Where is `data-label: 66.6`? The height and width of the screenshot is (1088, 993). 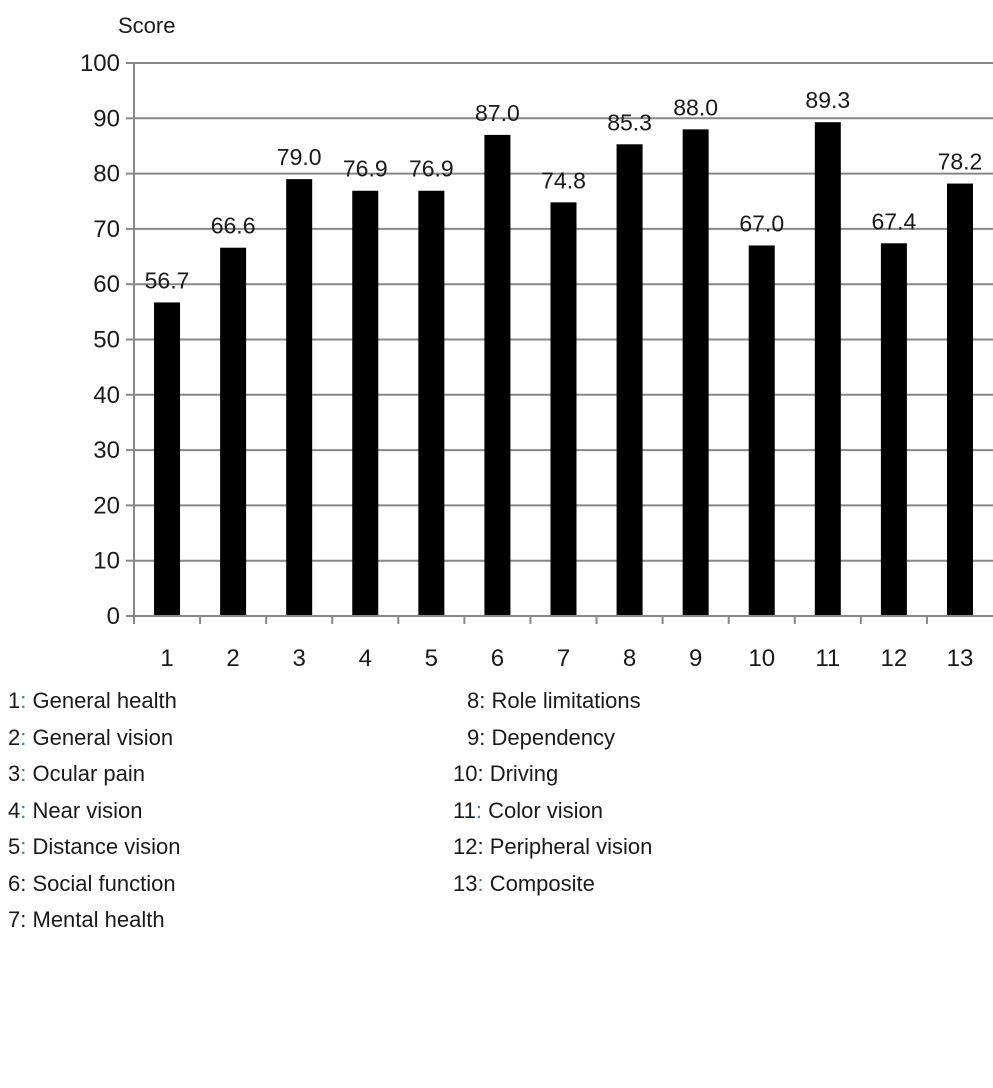 data-label: 66.6 is located at coordinates (233, 226).